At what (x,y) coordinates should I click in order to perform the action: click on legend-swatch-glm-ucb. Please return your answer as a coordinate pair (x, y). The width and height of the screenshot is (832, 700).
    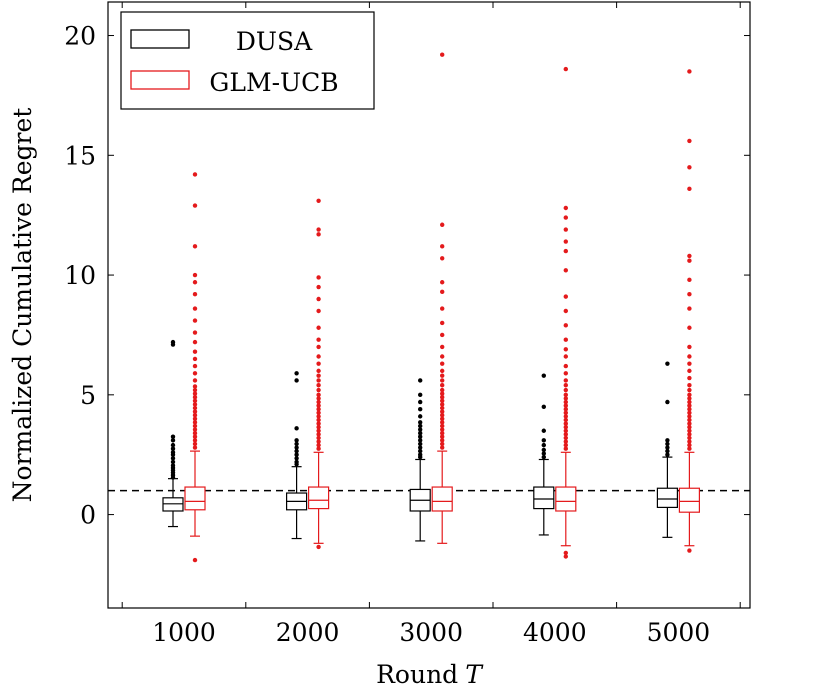
    Looking at the image, I should click on (160, 80).